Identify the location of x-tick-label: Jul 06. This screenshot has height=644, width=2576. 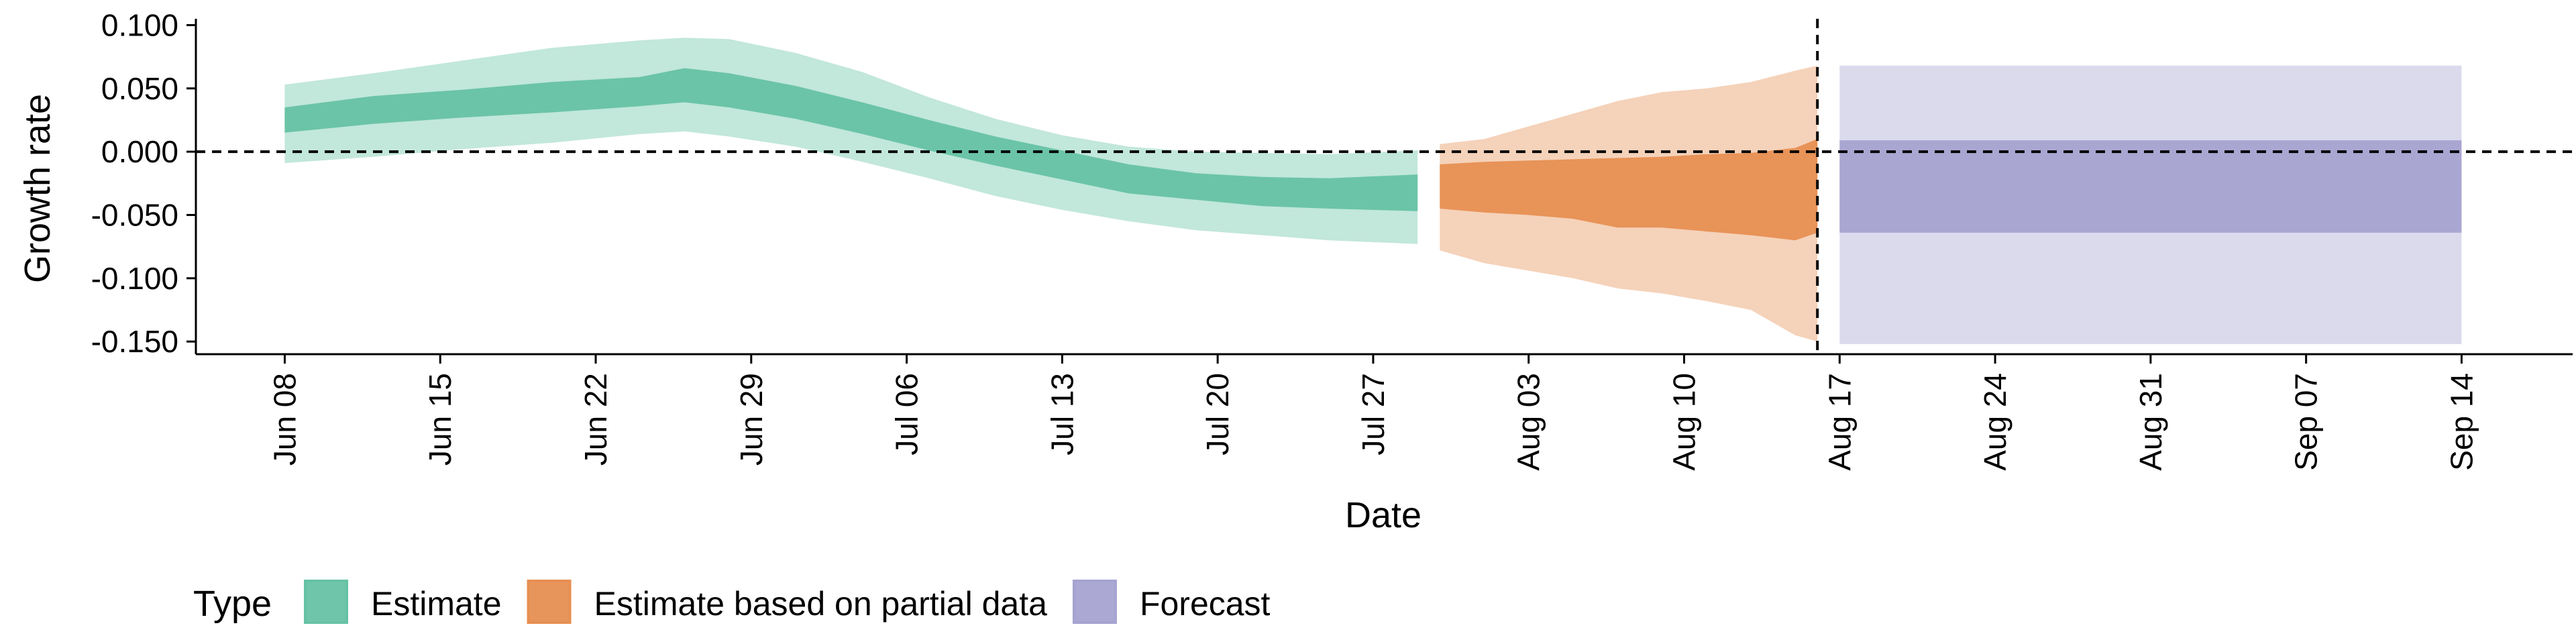
(907, 414).